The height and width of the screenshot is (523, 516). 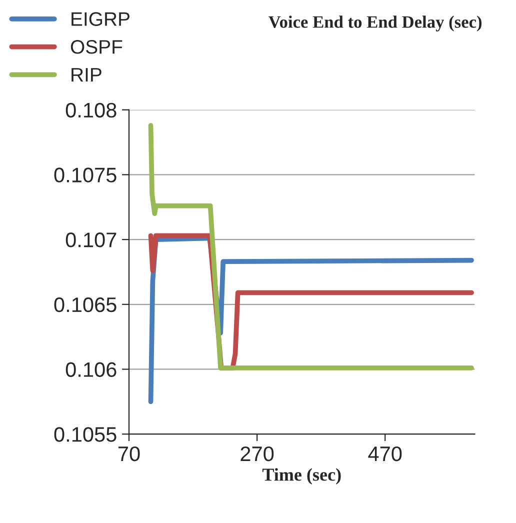 What do you see at coordinates (375, 24) in the screenshot?
I see `chart-title: Voice End to End Delay (sec)` at bounding box center [375, 24].